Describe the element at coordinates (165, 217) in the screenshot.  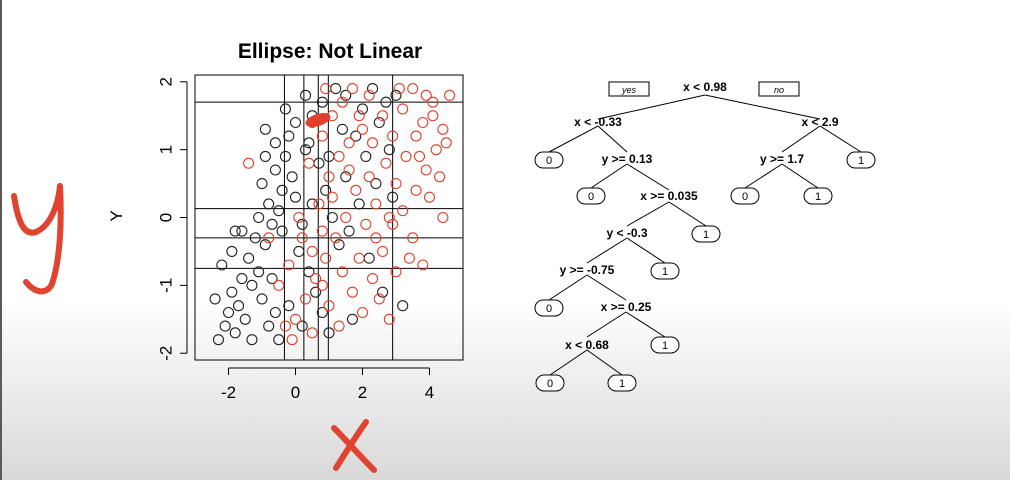
I see `y-tick-label: 0` at that location.